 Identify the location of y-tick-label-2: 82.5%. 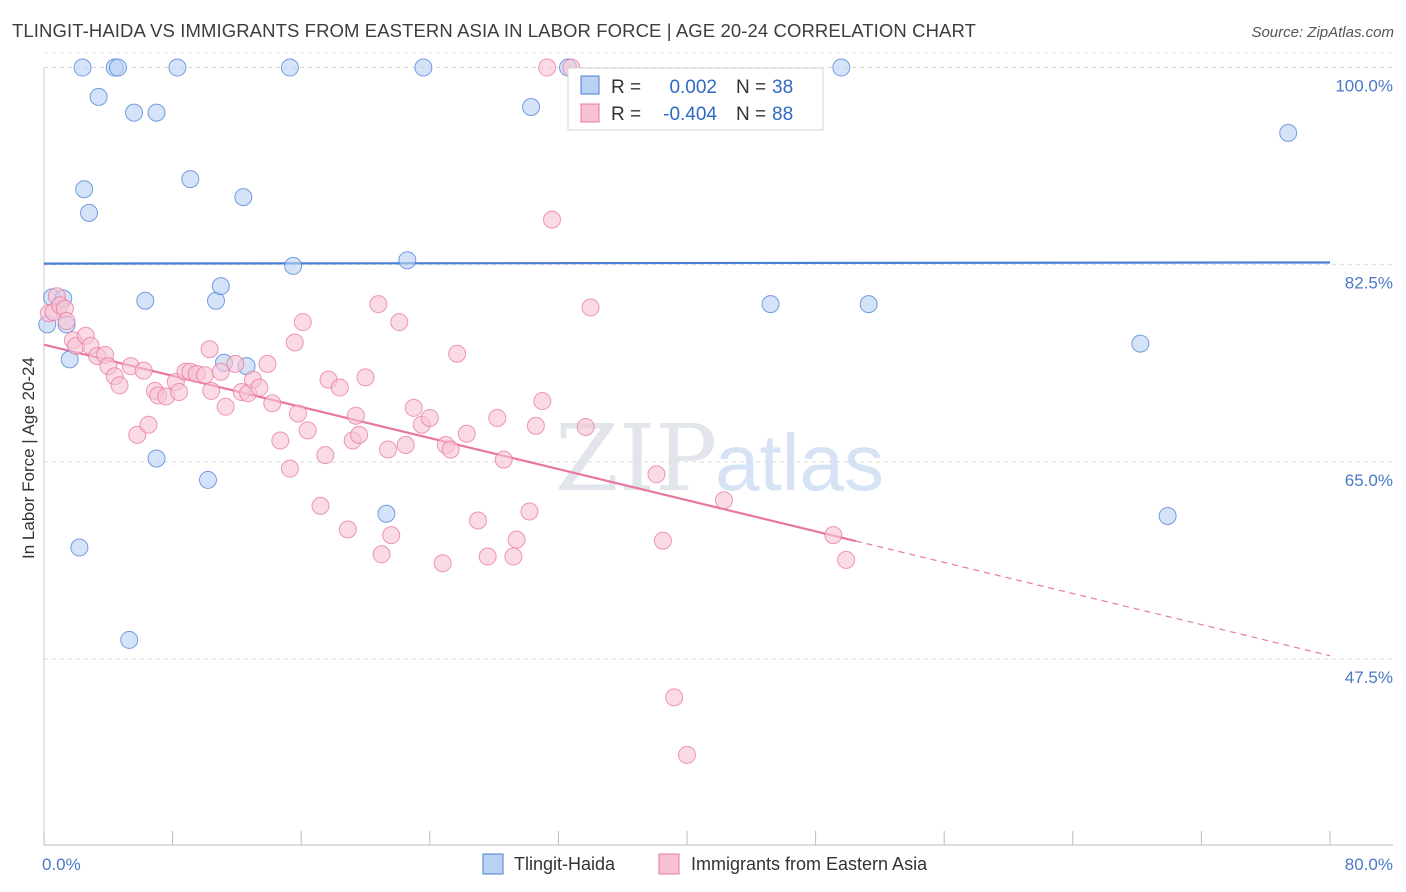
(1369, 283).